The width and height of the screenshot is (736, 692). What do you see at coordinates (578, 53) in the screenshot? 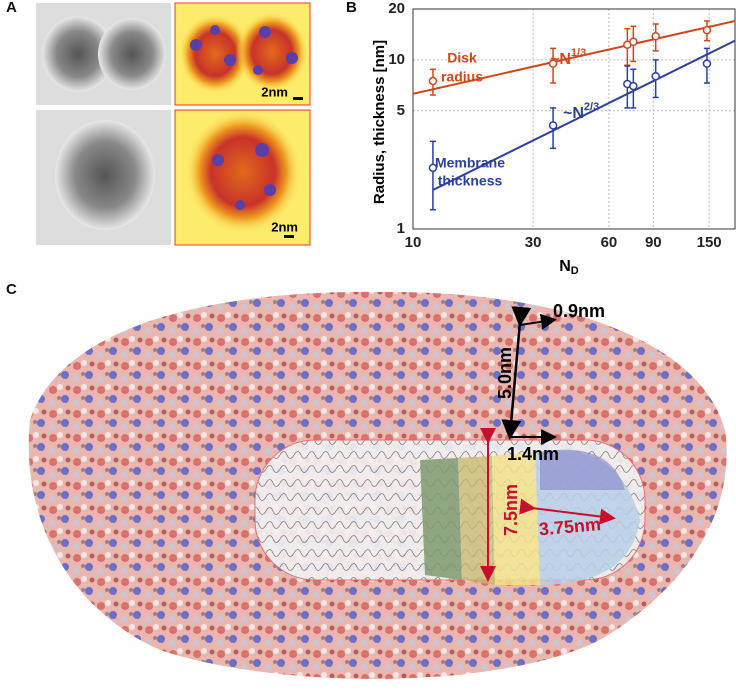
I see `fit-label-exponent: 1/3` at bounding box center [578, 53].